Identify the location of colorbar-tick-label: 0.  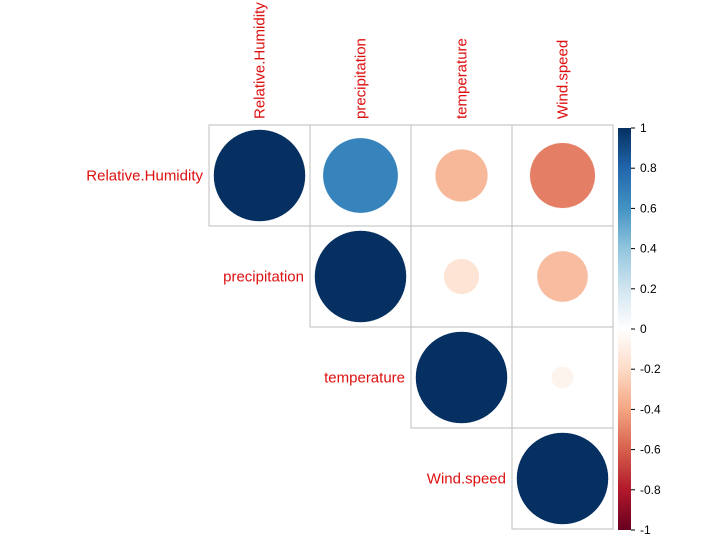
(643, 329).